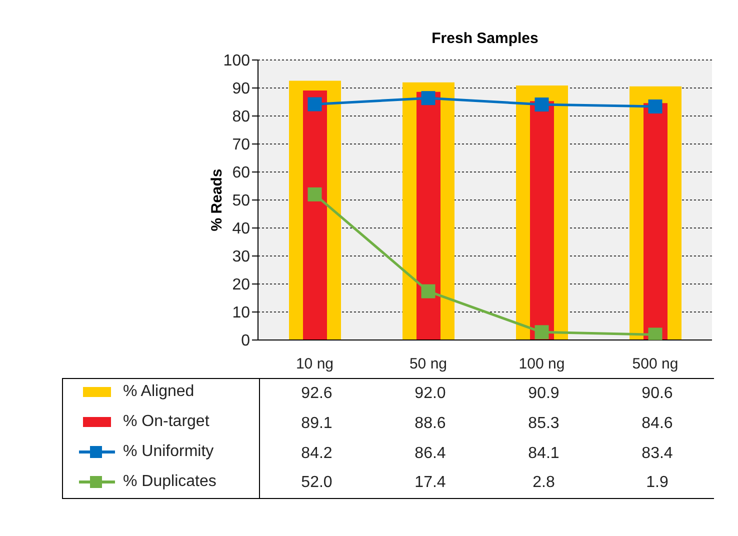 The width and height of the screenshot is (738, 536). I want to click on data-label: 1.9, so click(657, 483).